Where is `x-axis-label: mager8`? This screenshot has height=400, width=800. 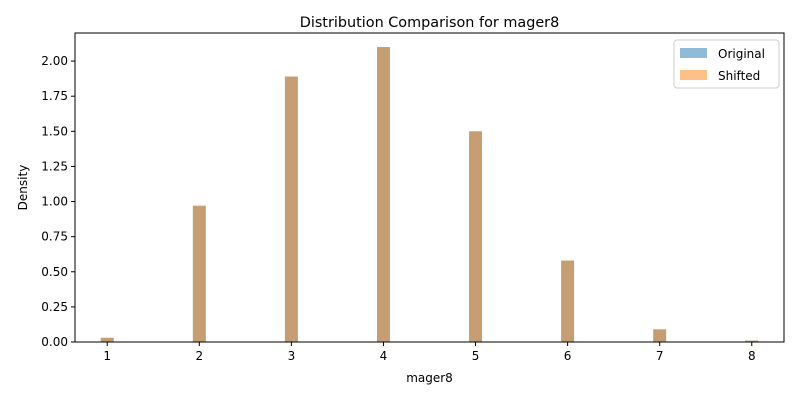
x-axis-label: mager8 is located at coordinates (429, 378).